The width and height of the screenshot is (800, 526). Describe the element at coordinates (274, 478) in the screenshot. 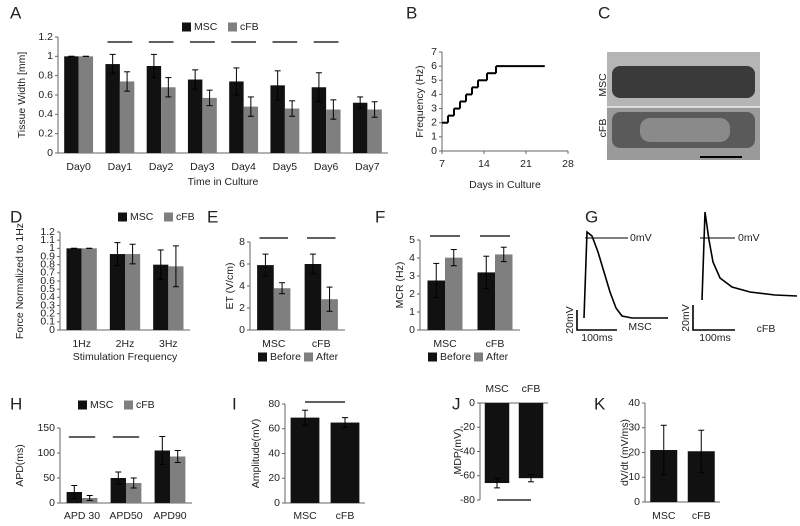

I see `y-tick-label: 20` at that location.